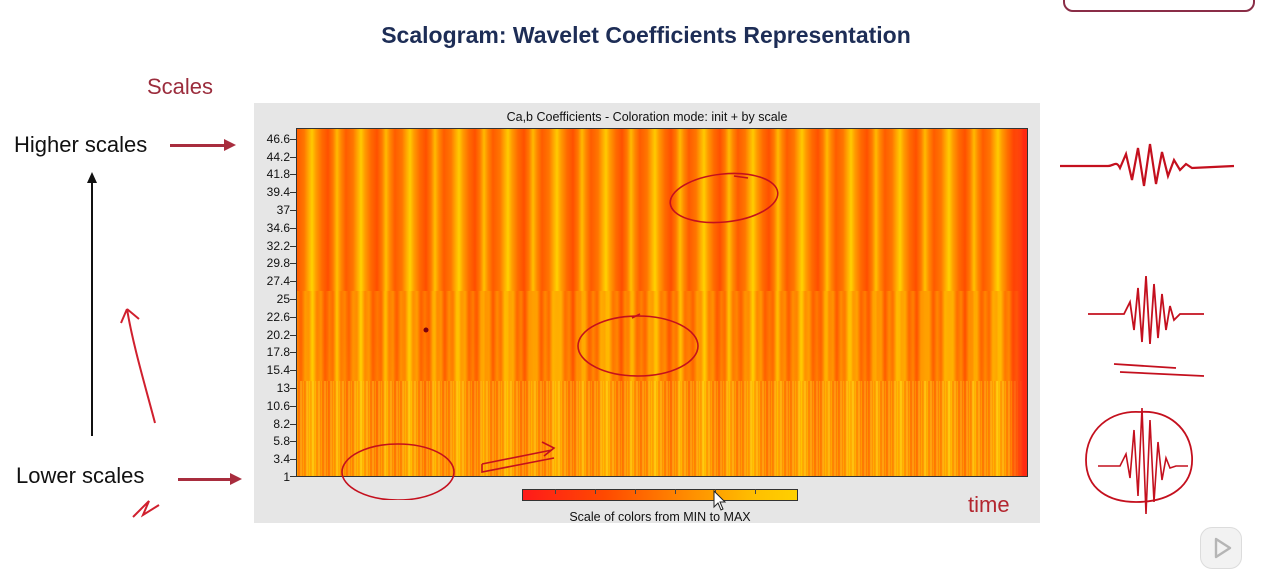  I want to click on y-tick-label: 44.2, so click(278, 157).